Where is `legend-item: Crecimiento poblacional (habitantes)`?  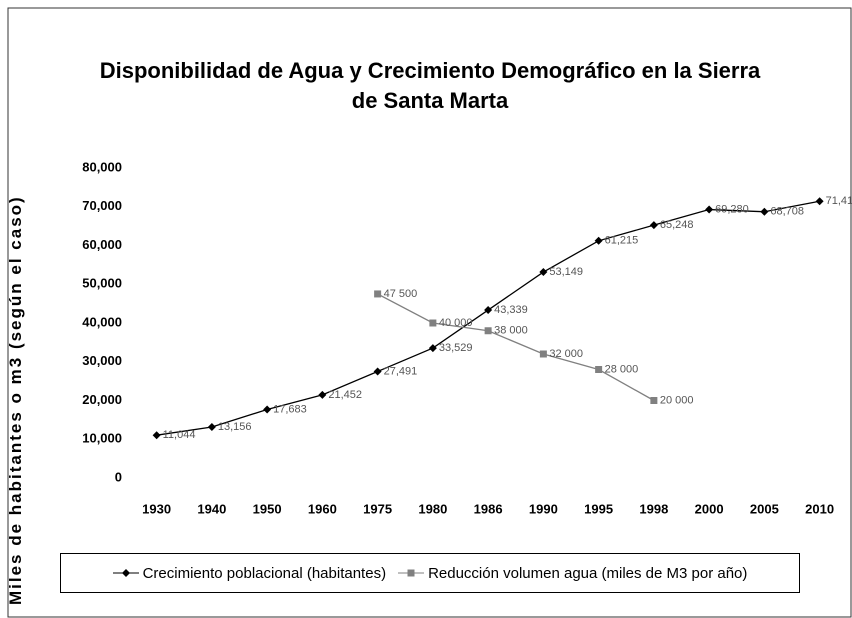
legend-item: Crecimiento poblacional (habitantes) is located at coordinates (249, 573).